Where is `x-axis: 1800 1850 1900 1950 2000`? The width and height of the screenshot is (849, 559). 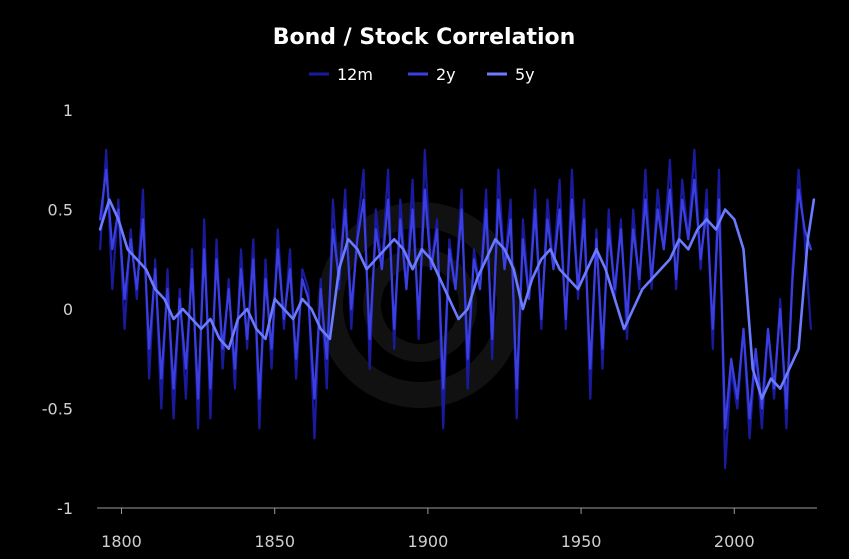 x-axis: 1800 1850 1900 1950 2000 is located at coordinates (428, 529).